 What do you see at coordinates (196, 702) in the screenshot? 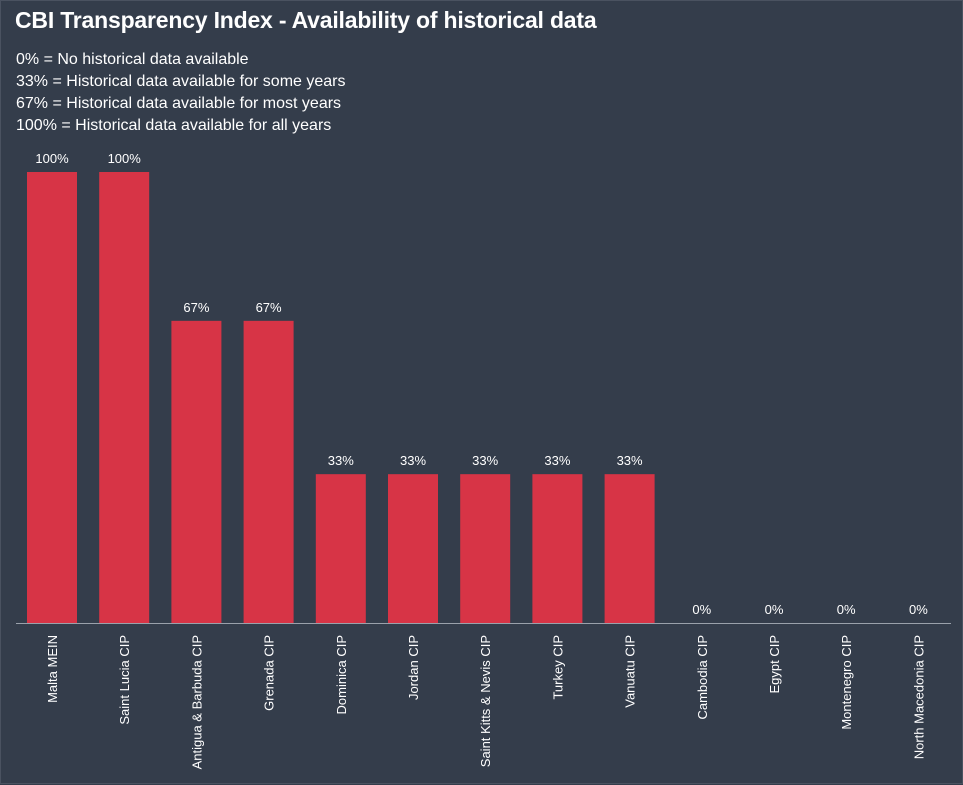
I see `x-tick-label: Antigua & Barbuda CIP` at bounding box center [196, 702].